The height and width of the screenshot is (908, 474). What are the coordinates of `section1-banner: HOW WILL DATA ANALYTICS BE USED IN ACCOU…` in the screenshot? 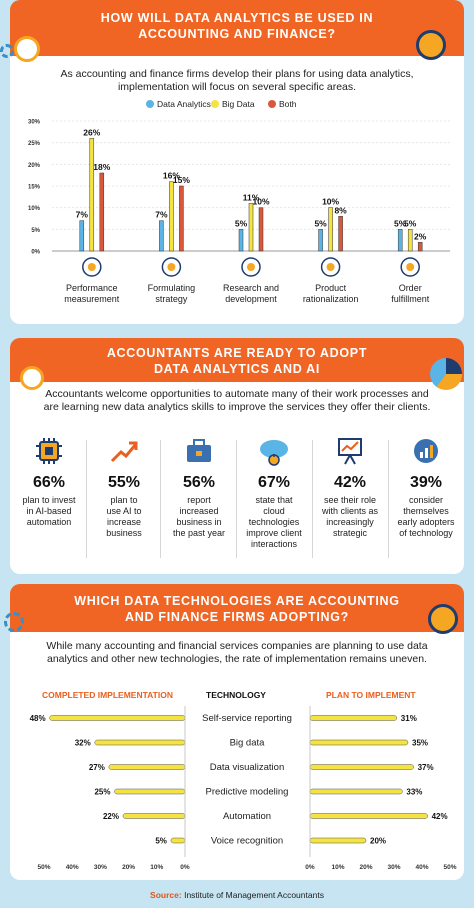 It's located at (237, 28).